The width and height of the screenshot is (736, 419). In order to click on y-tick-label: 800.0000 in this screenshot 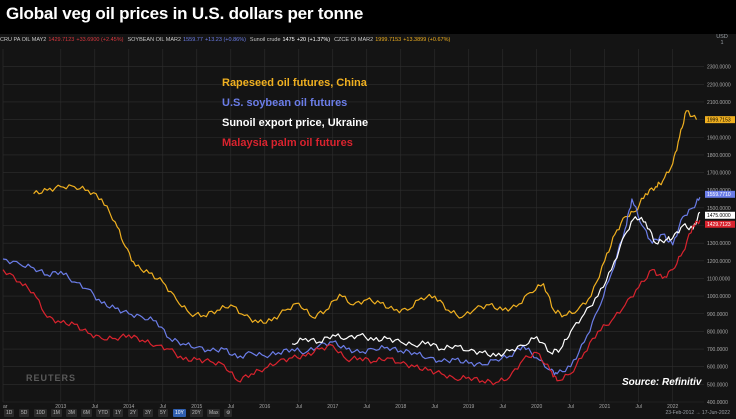, I will do `click(717, 332)`.